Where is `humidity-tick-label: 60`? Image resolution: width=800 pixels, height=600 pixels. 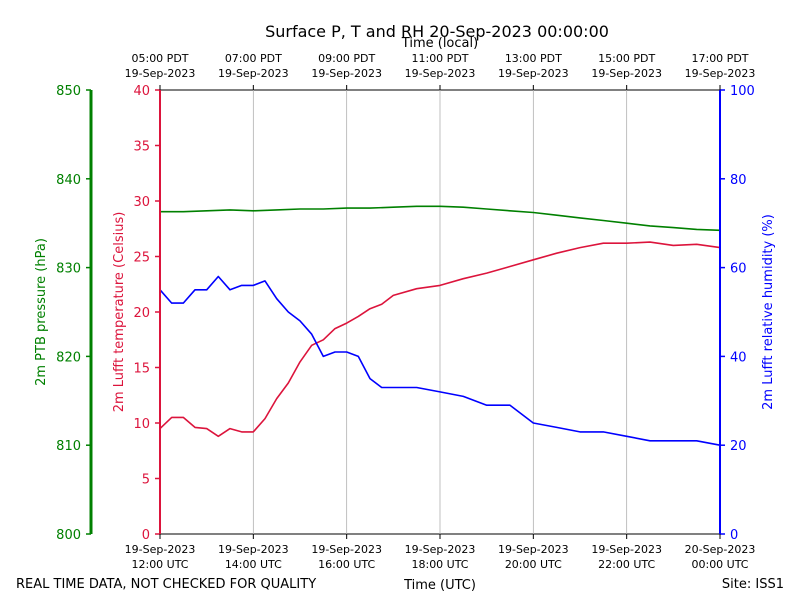 humidity-tick-label: 60 is located at coordinates (738, 269).